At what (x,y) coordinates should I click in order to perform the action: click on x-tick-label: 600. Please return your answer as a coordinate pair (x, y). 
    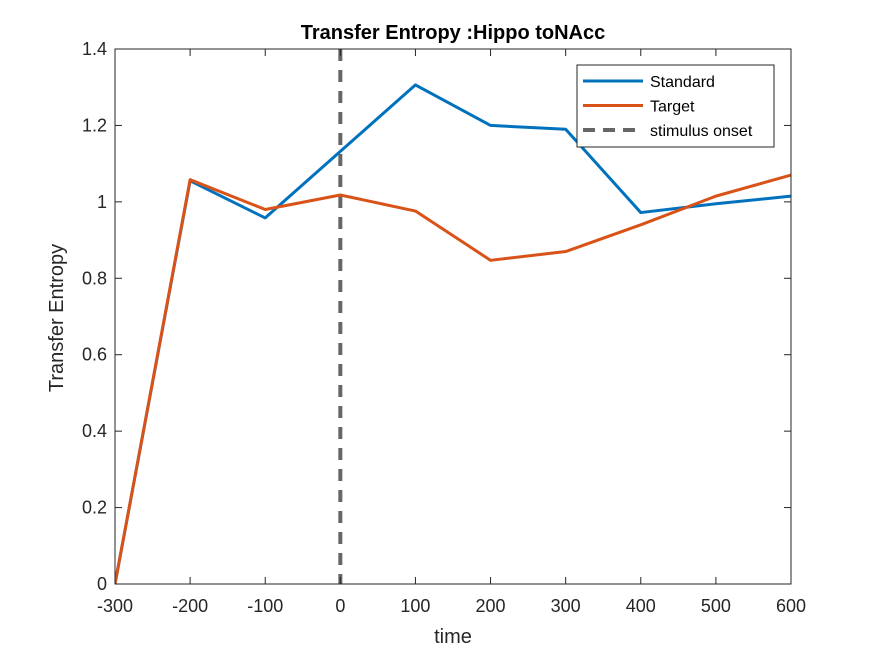
    Looking at the image, I should click on (791, 606).